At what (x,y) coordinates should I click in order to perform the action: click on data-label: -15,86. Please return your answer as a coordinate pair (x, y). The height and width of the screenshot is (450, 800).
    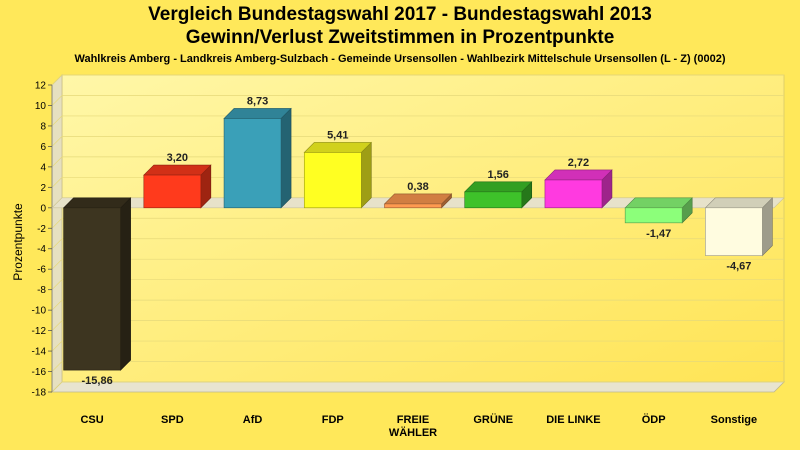
    Looking at the image, I should click on (97, 381).